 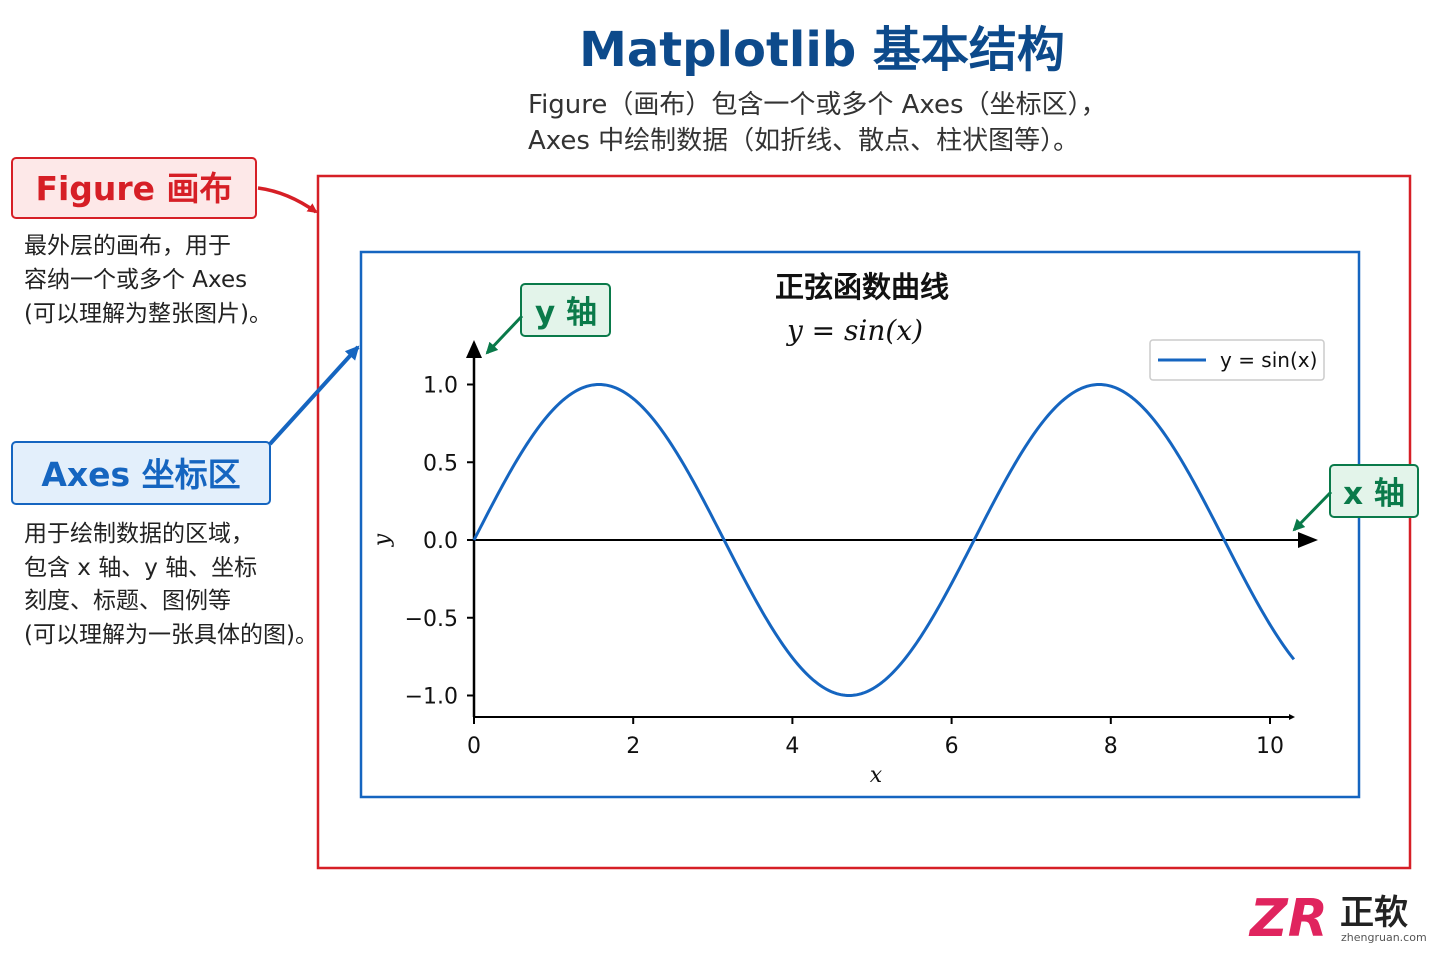 I want to click on chart-subtitle: y = sin(x), so click(x=854, y=330).